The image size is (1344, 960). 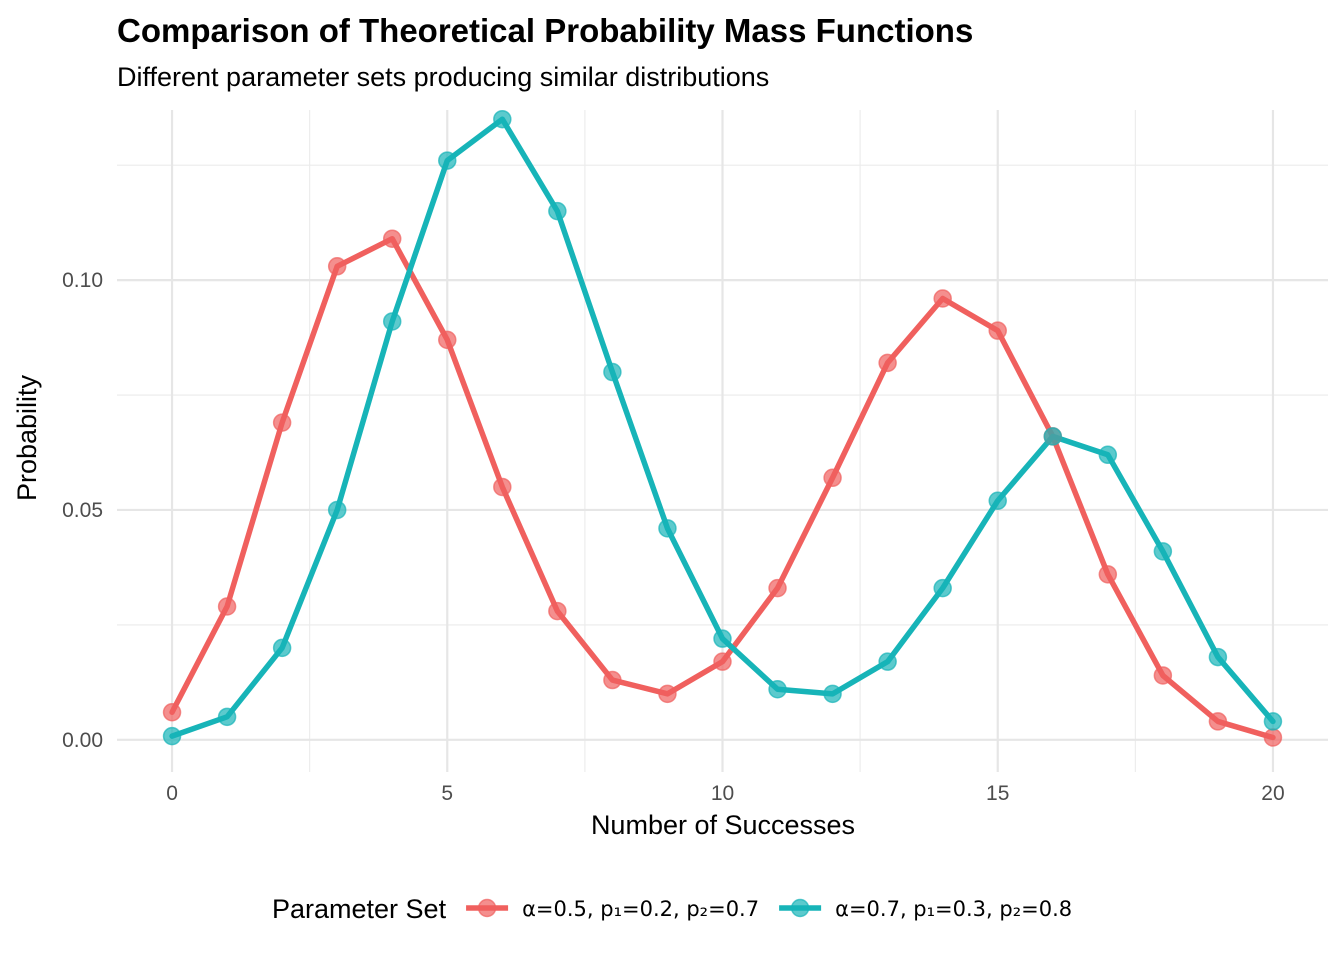 What do you see at coordinates (447, 793) in the screenshot?
I see `x-tick-label: 5` at bounding box center [447, 793].